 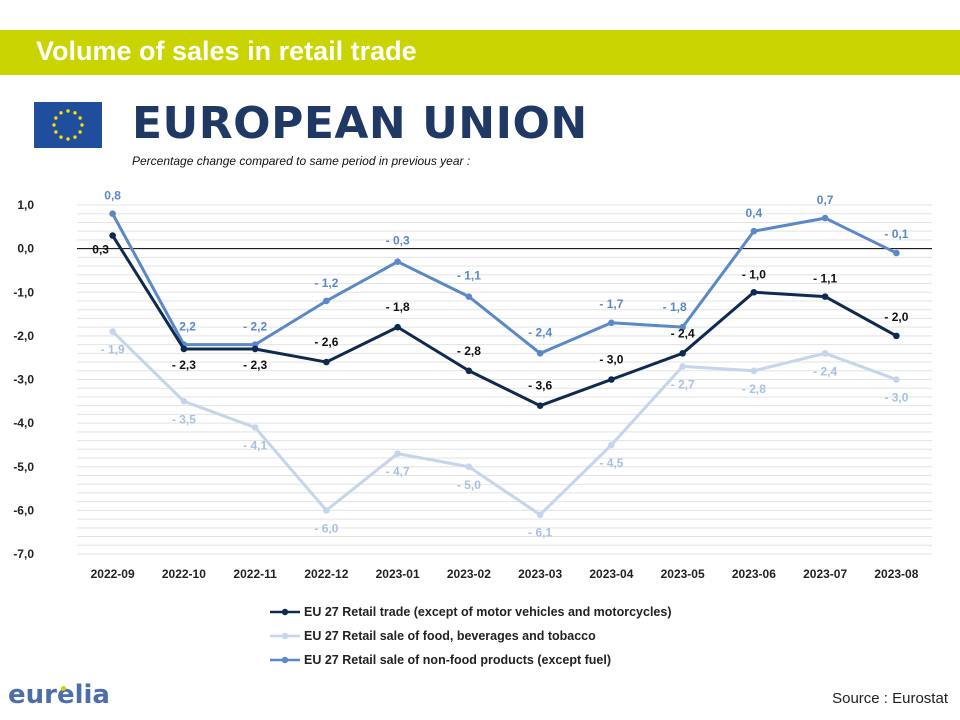 I want to click on source-note: Source : Eurostat, so click(x=890, y=698).